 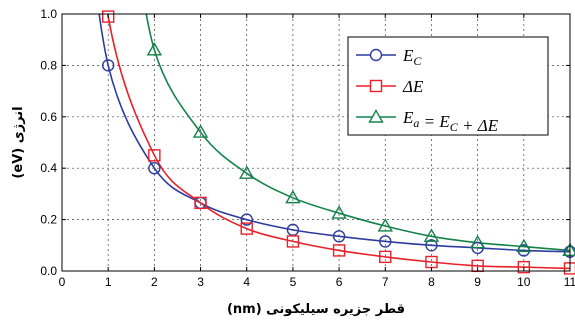 What do you see at coordinates (246, 282) in the screenshot?
I see `x-tick-label: 4` at bounding box center [246, 282].